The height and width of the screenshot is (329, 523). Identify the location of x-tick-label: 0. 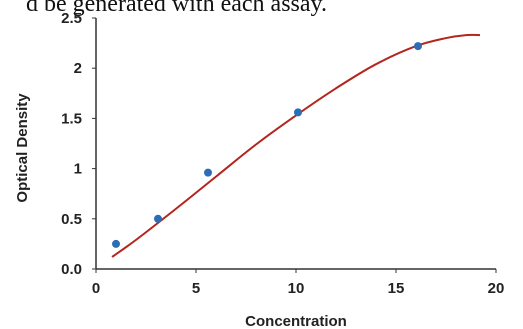
(96, 288).